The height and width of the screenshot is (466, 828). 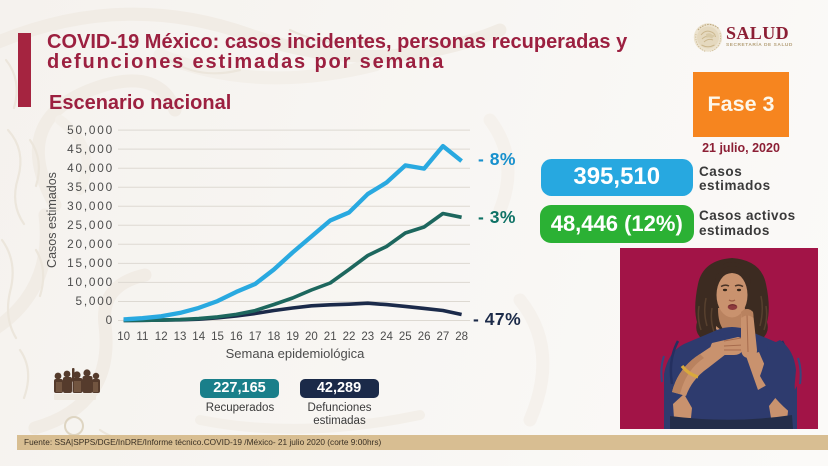 I want to click on svg-text: 25,000, so click(x=90, y=225).